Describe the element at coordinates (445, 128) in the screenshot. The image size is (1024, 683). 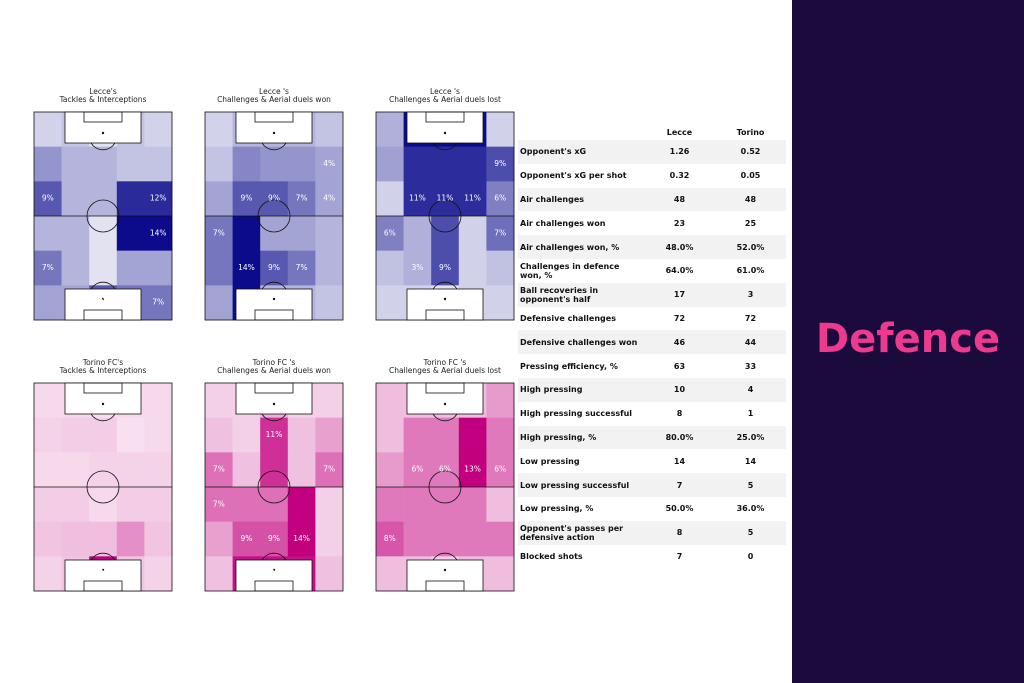
I see `cell-label: 13%` at that location.